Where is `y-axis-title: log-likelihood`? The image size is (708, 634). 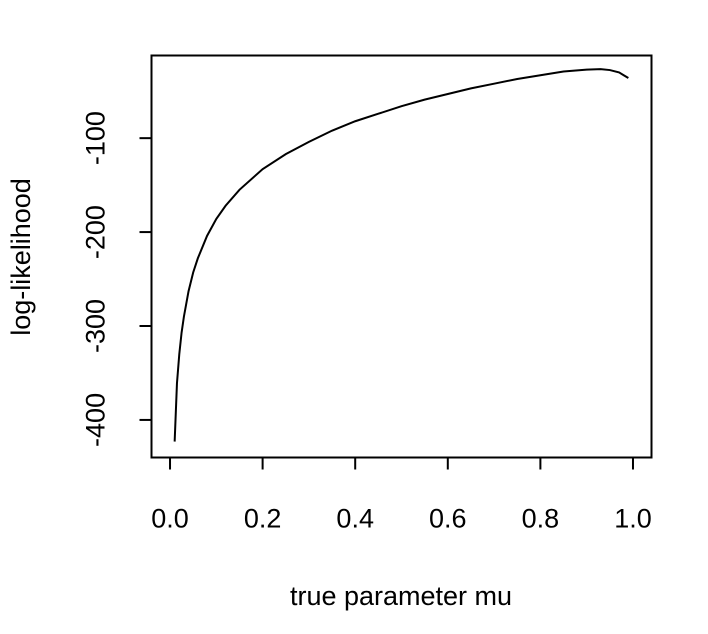
y-axis-title: log-likelihood is located at coordinates (21, 257).